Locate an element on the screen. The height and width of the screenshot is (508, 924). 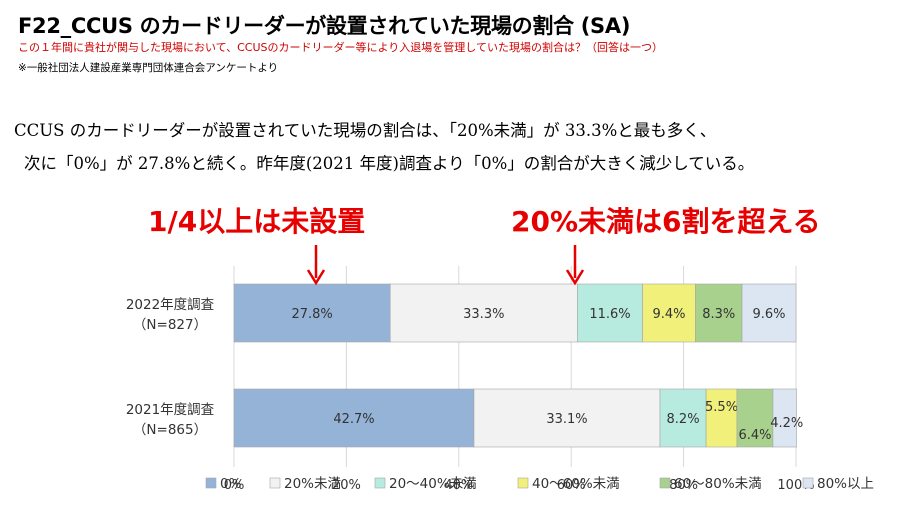
category-label: 2022年度調査 is located at coordinates (170, 305).